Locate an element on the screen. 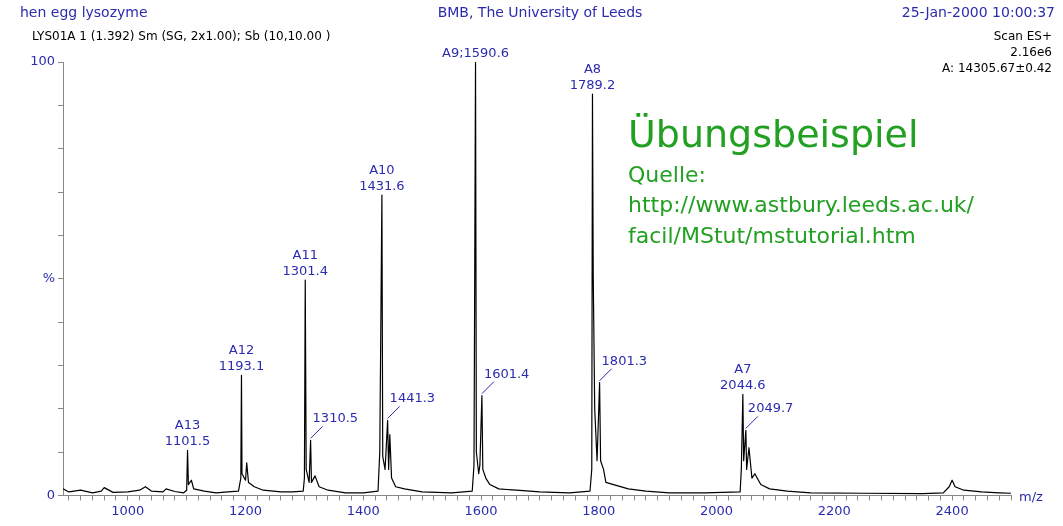  annotation: A11 1301.4 is located at coordinates (305, 262).